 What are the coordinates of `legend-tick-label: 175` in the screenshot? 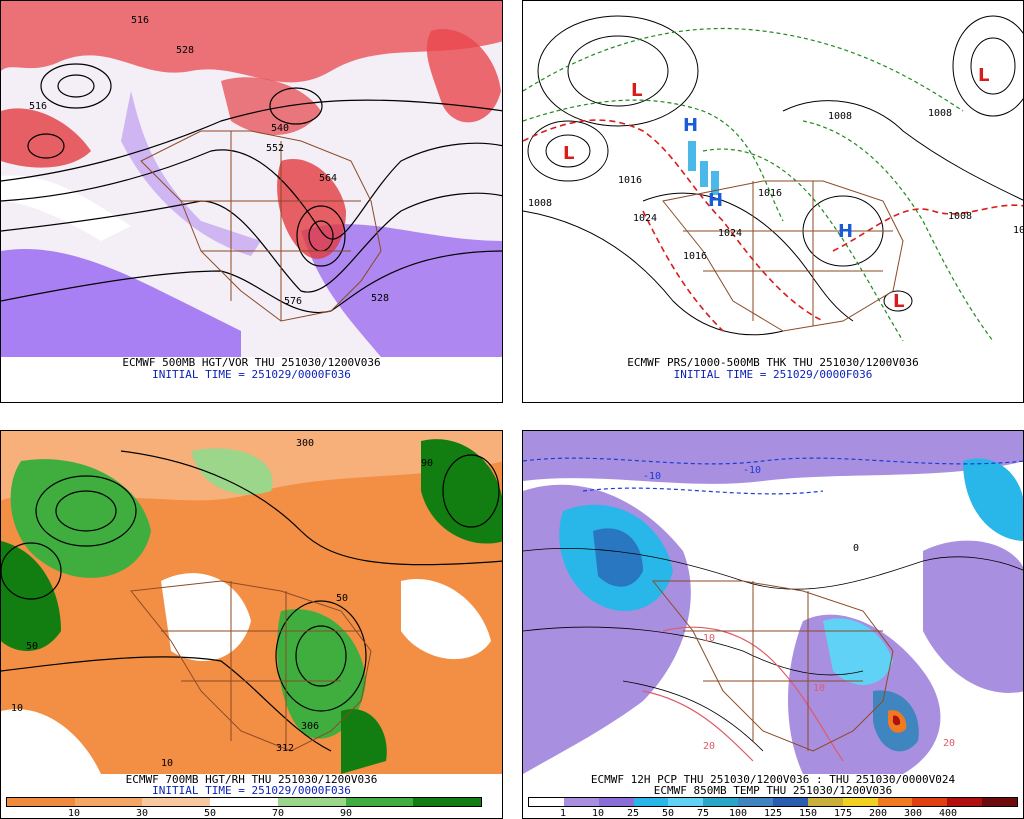 It's located at (843, 813).